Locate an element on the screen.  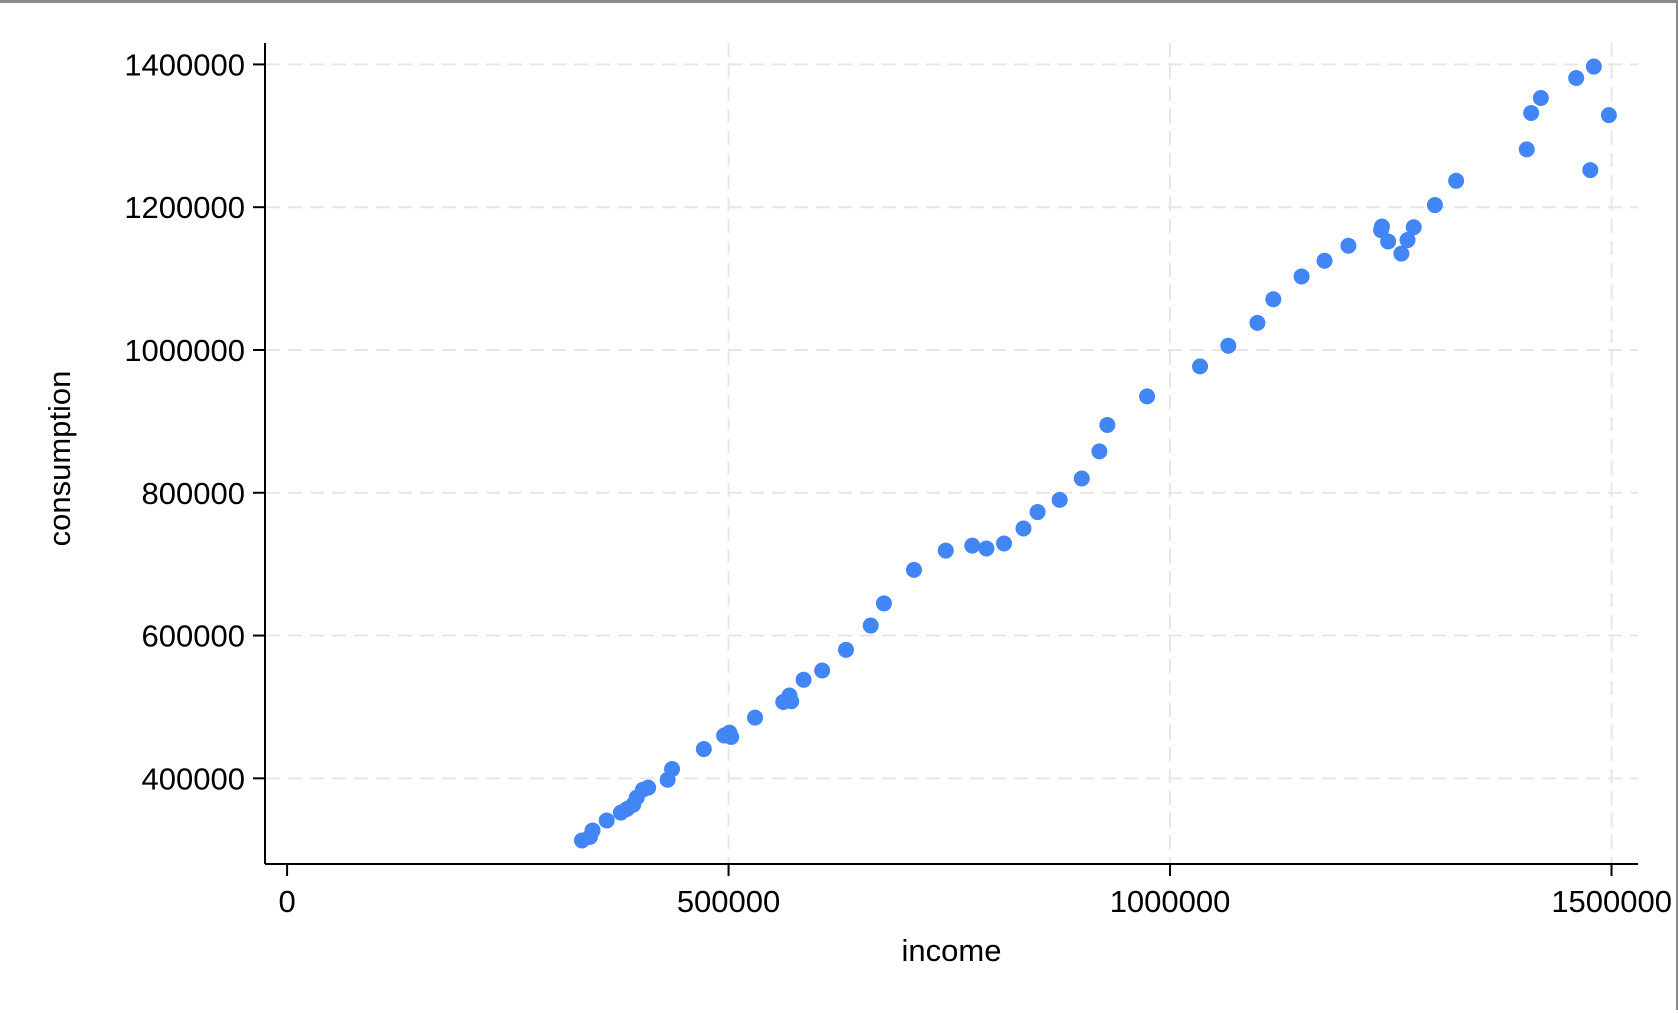
x-tick-label: 1500000 is located at coordinates (1611, 901).